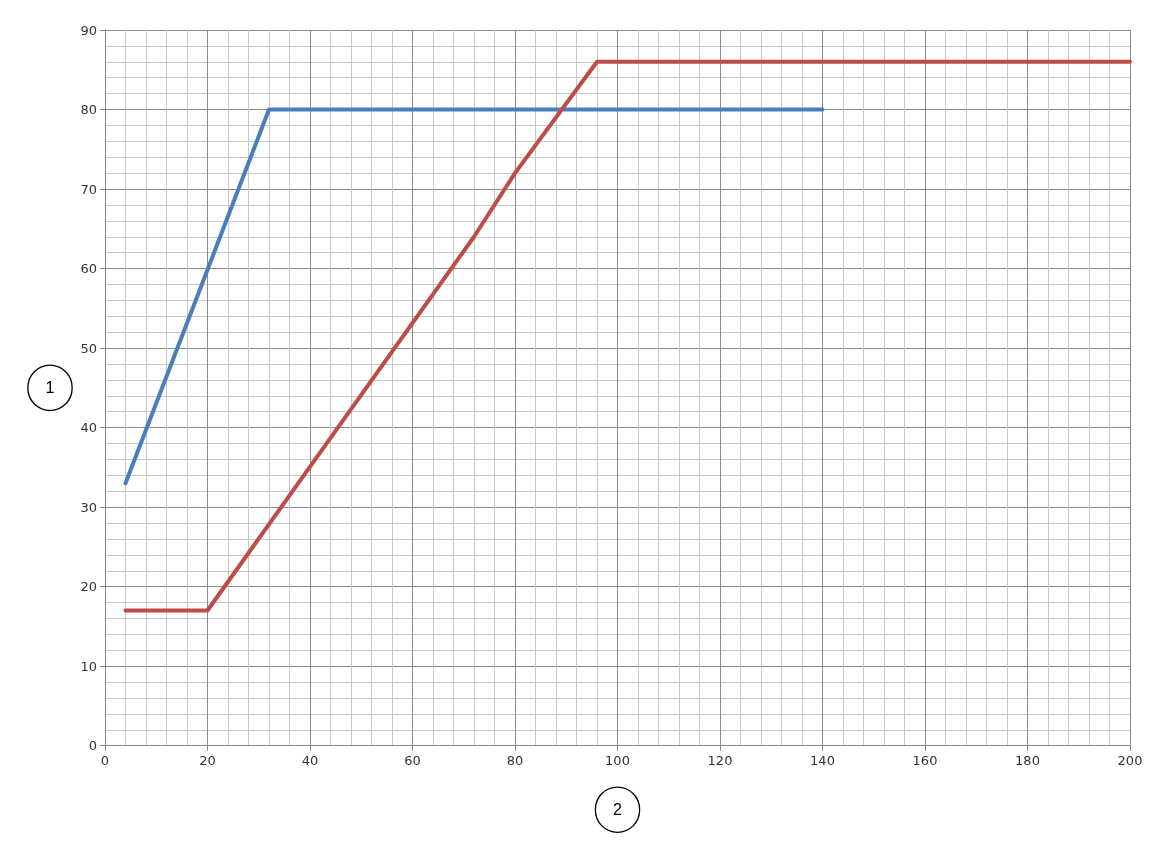 This screenshot has height=850, width=1168. I want to click on y-tick-label: 70, so click(88, 189).